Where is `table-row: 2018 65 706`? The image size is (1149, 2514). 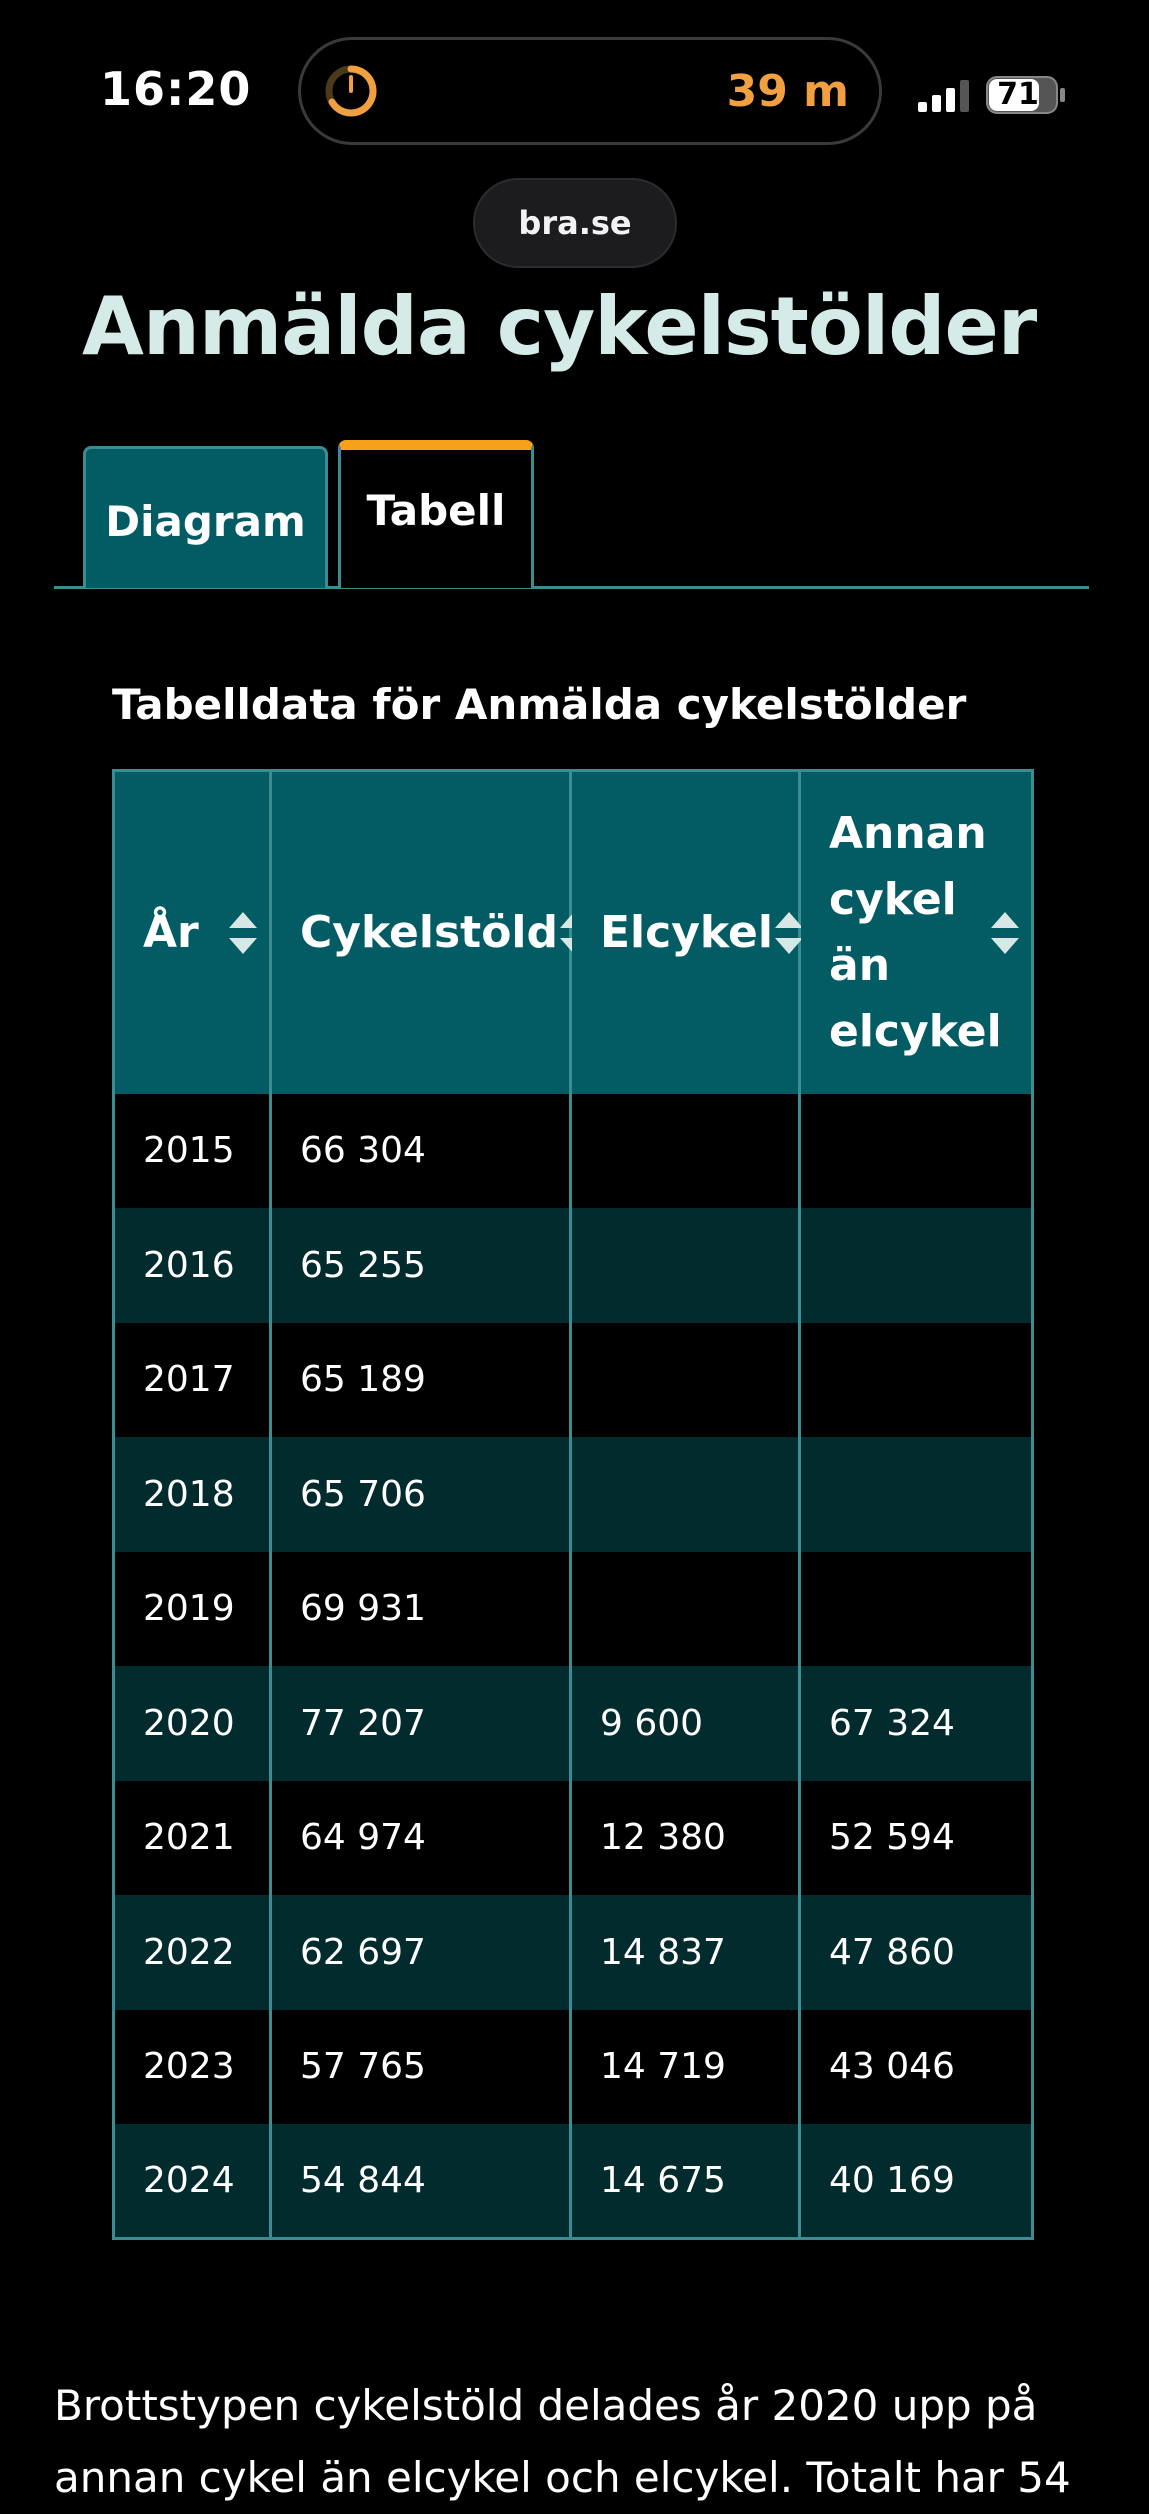 table-row: 2018 65 706 is located at coordinates (573, 1494).